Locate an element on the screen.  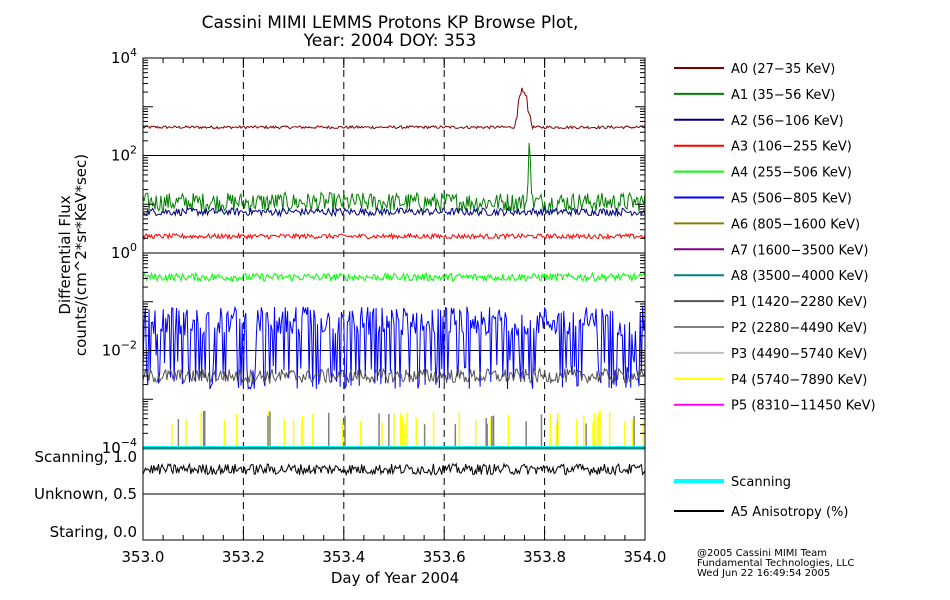
y-axis-label-line1: Differential Flux is located at coordinates (65, 254).